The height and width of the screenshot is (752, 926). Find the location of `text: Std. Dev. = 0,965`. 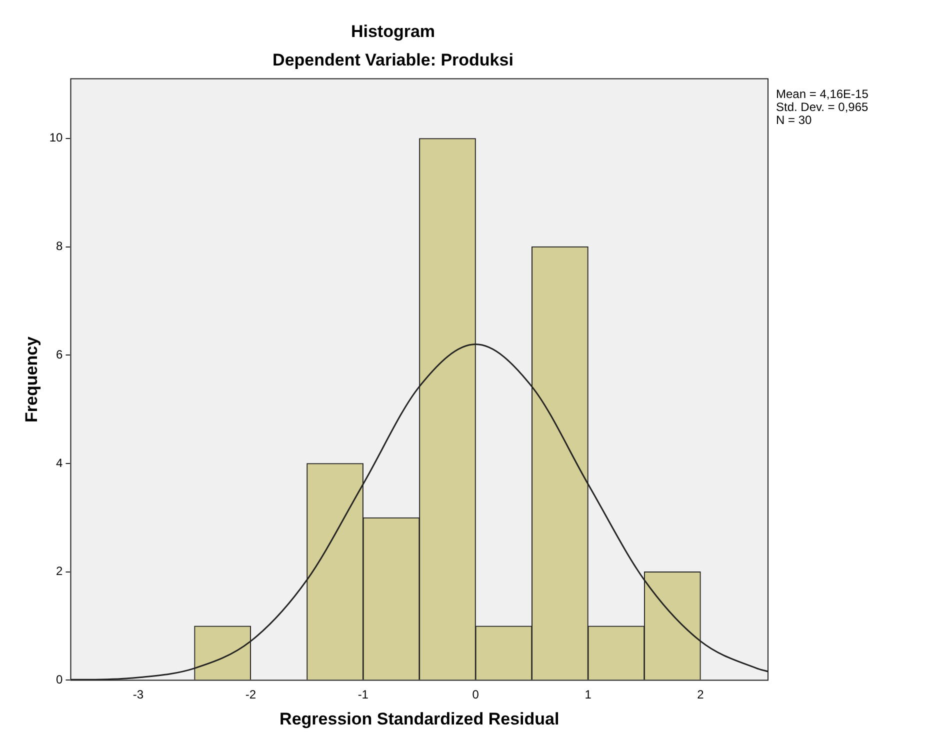

text: Std. Dev. = 0,965 is located at coordinates (822, 107).